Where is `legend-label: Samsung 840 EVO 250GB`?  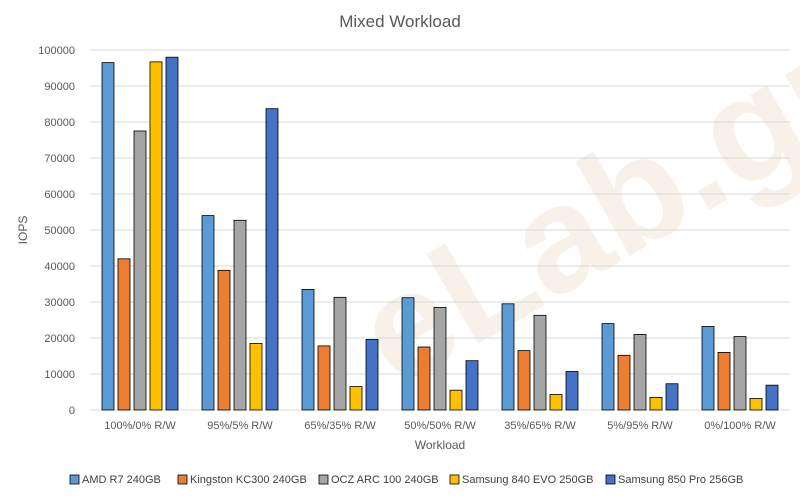
legend-label: Samsung 840 EVO 250GB is located at coordinates (527, 480).